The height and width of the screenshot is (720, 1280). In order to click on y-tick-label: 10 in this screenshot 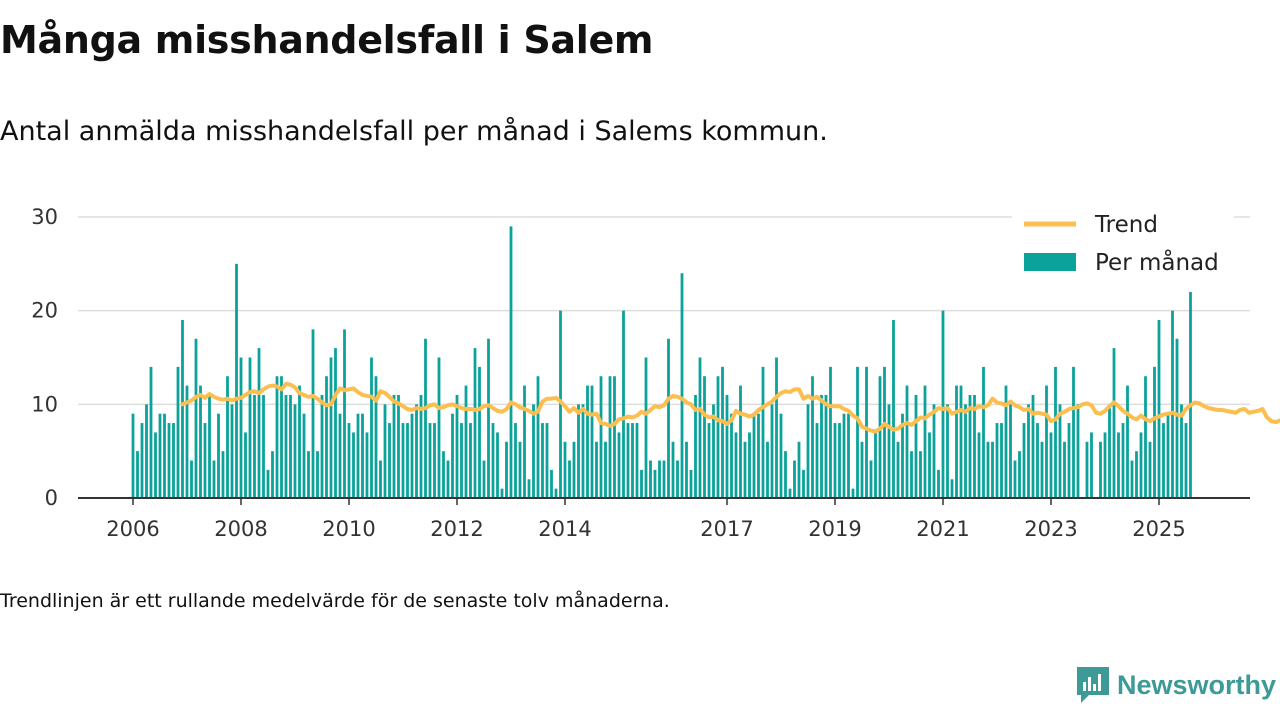, I will do `click(44, 404)`.